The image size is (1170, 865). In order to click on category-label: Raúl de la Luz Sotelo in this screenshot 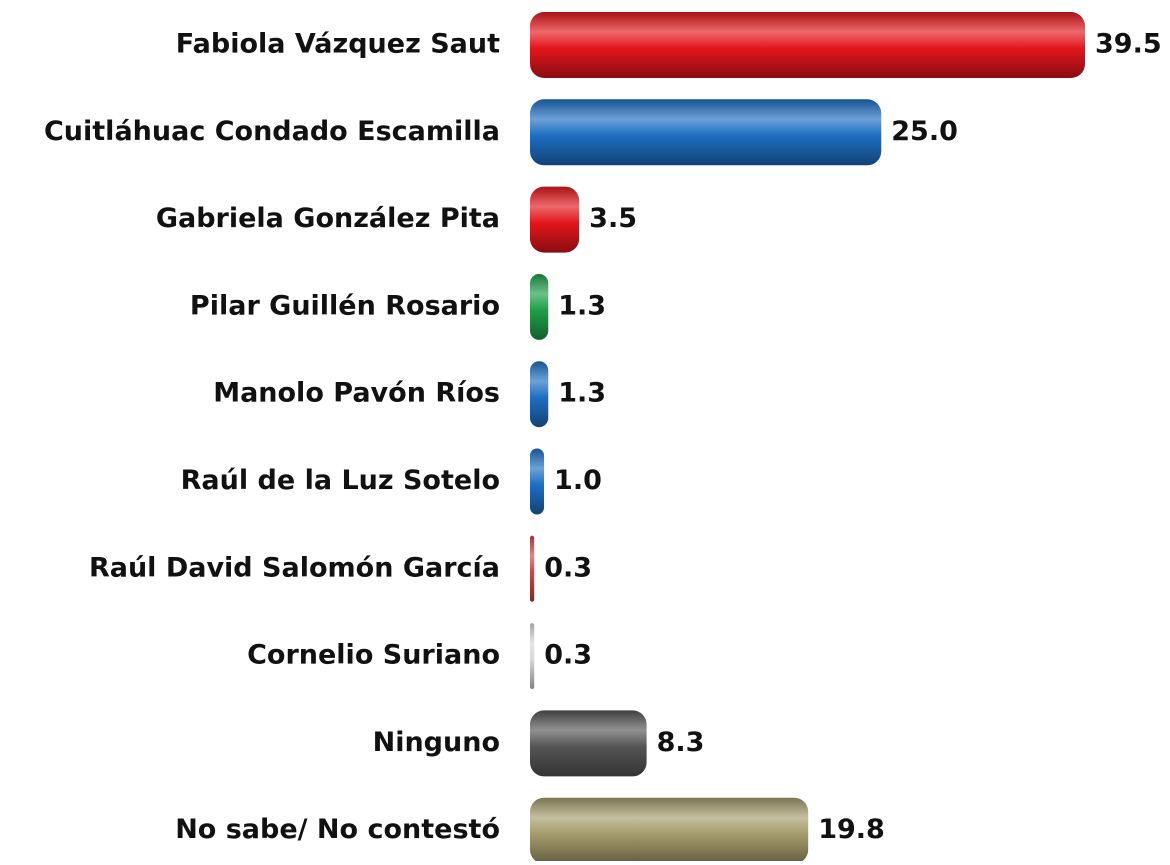, I will do `click(340, 480)`.